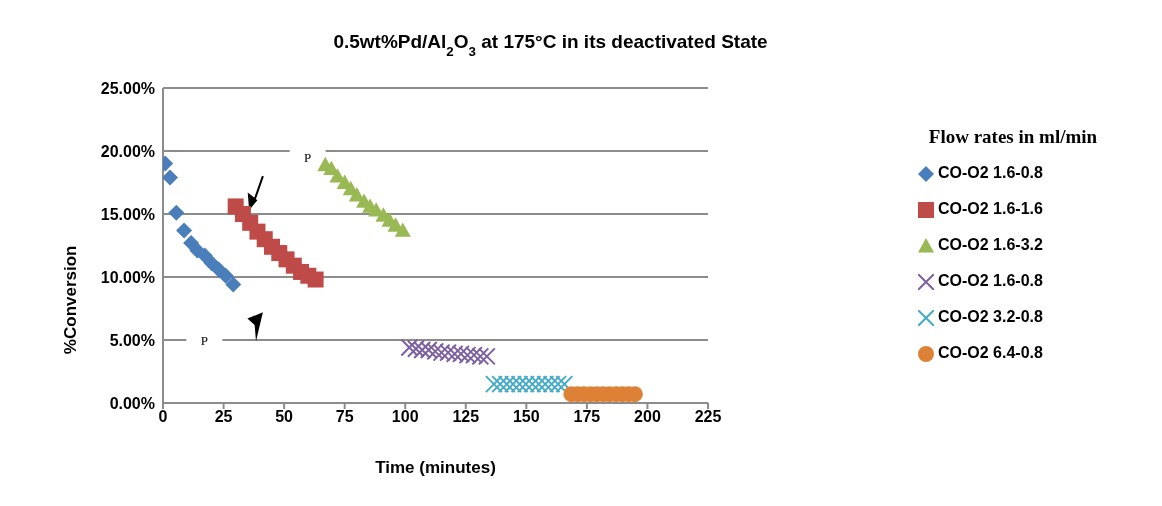 This screenshot has height=506, width=1162. I want to click on y-tick-label: 20.00%, so click(127, 151).